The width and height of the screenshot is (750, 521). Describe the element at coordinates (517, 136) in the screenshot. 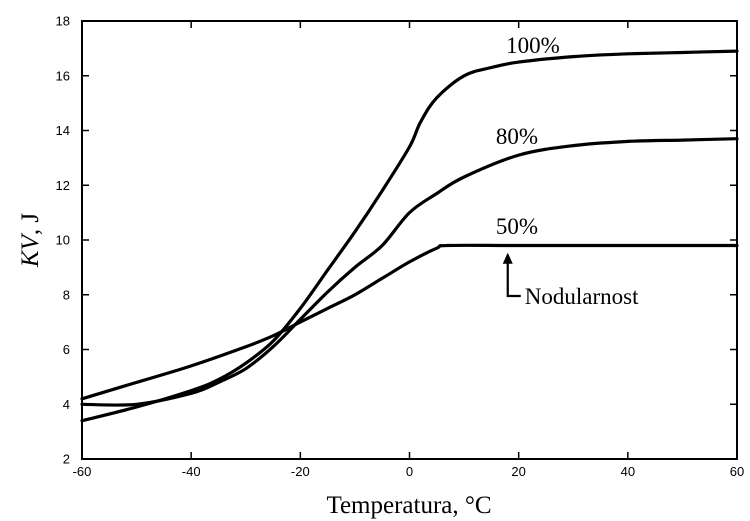

I see `series-label: 80%` at that location.